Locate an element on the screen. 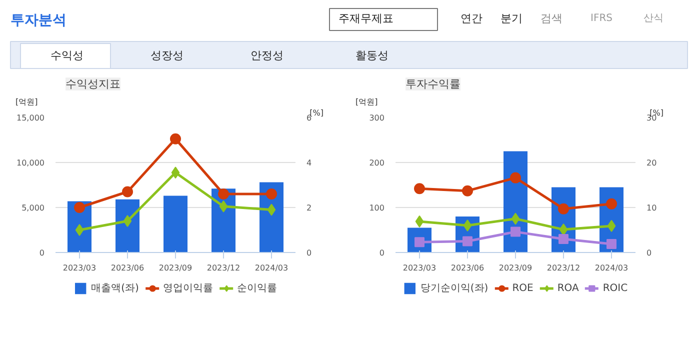 The width and height of the screenshot is (697, 342). text: 연간 is located at coordinates (471, 18).